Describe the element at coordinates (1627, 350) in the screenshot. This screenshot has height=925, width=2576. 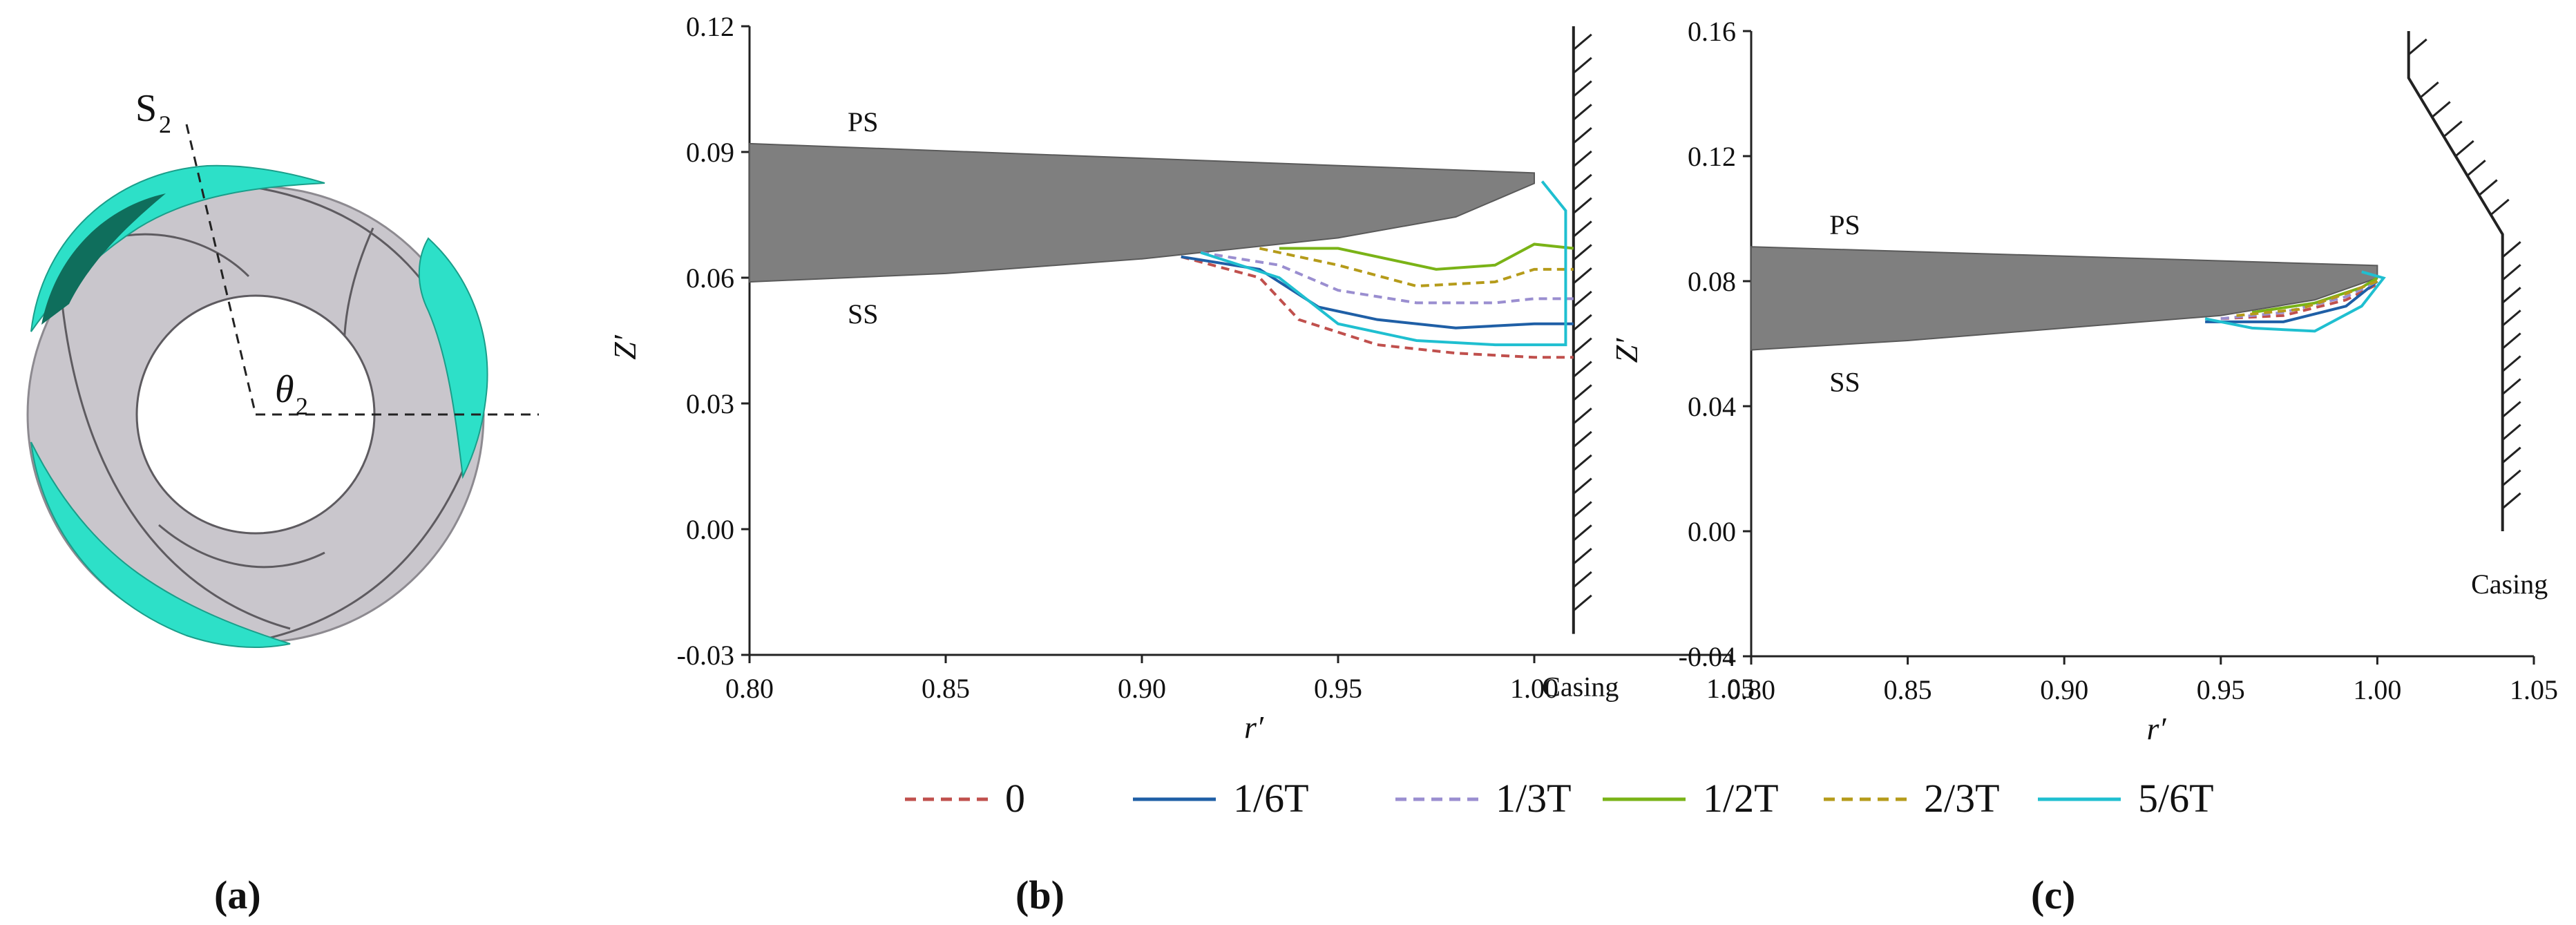
I see `y-axis-label: Z′` at that location.